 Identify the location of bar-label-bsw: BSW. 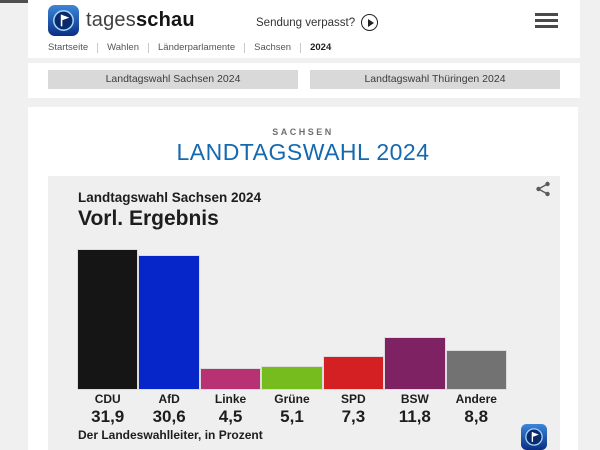
(414, 399).